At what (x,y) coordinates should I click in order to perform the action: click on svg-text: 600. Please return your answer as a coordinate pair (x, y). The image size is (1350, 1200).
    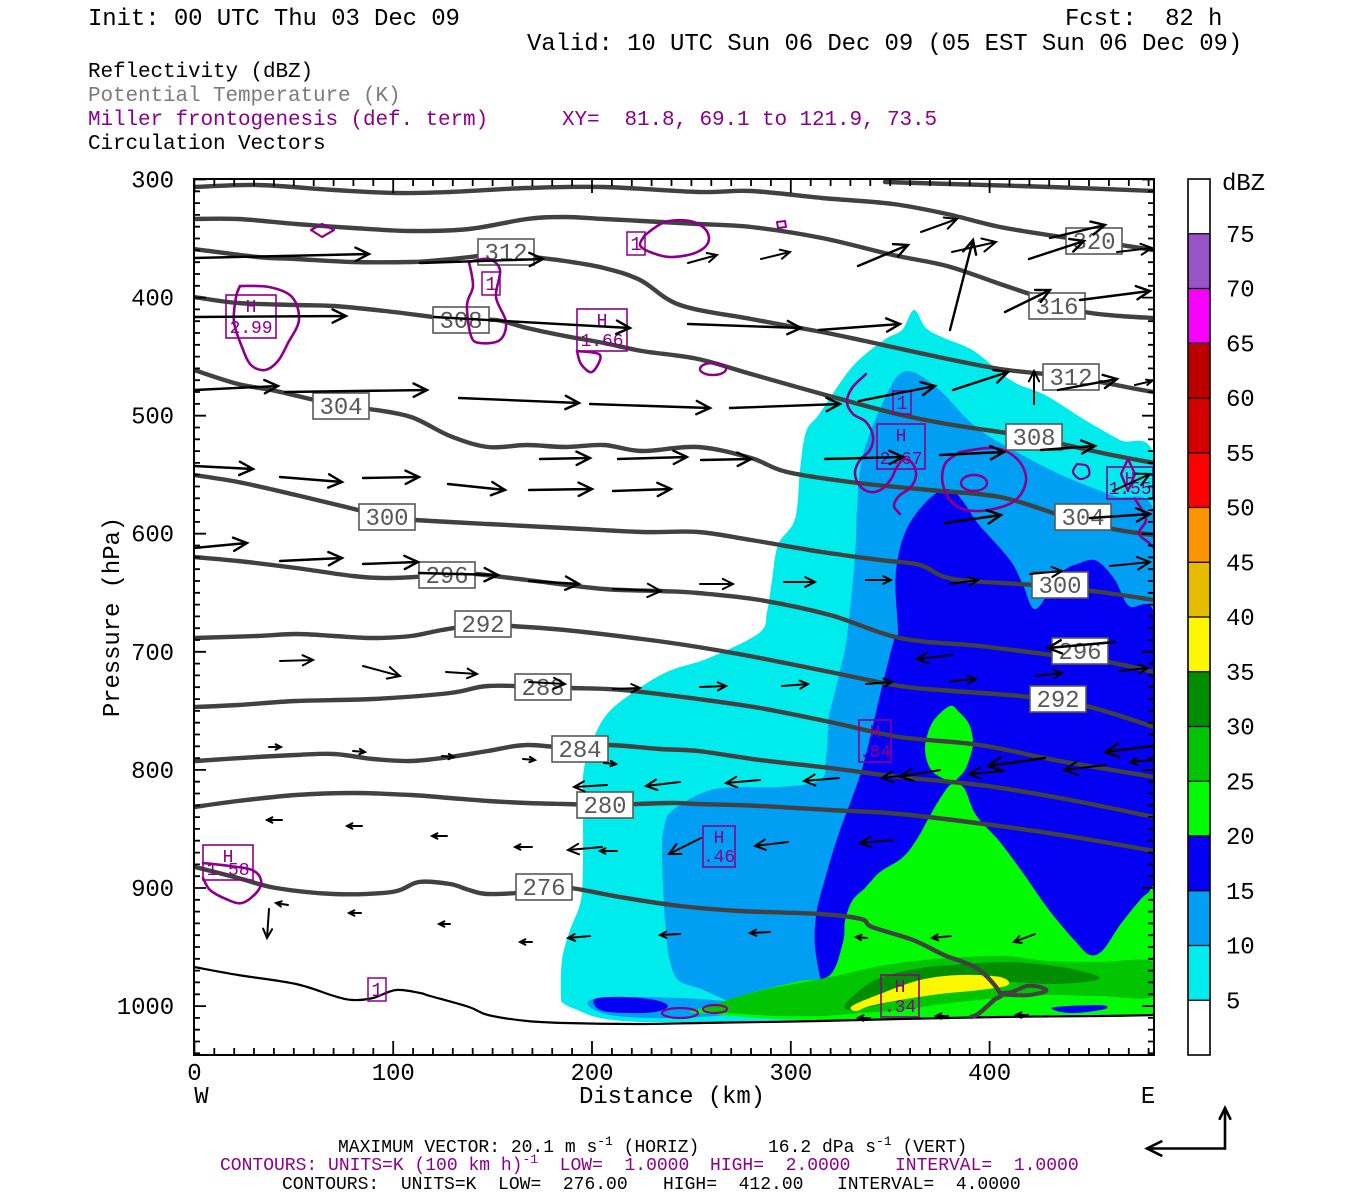
    Looking at the image, I should click on (152, 536).